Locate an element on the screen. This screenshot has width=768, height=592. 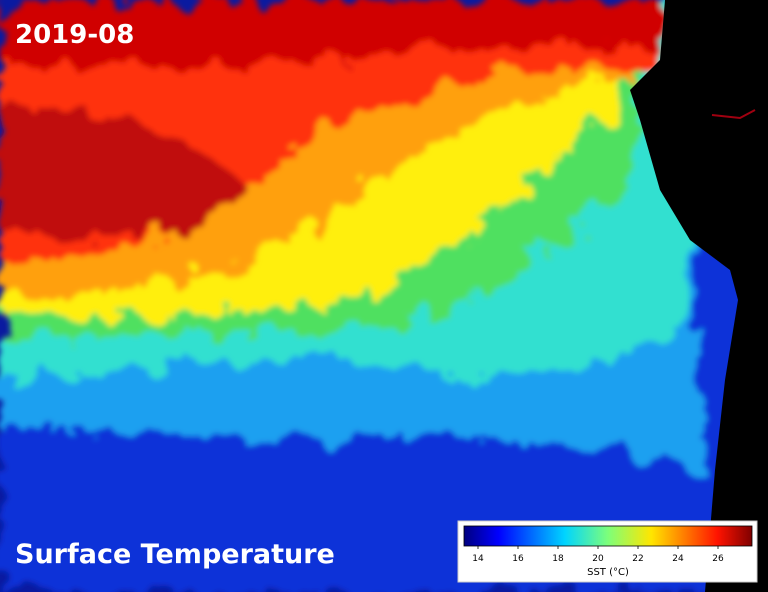
colorbar-tick-label: 14 is located at coordinates (478, 559).